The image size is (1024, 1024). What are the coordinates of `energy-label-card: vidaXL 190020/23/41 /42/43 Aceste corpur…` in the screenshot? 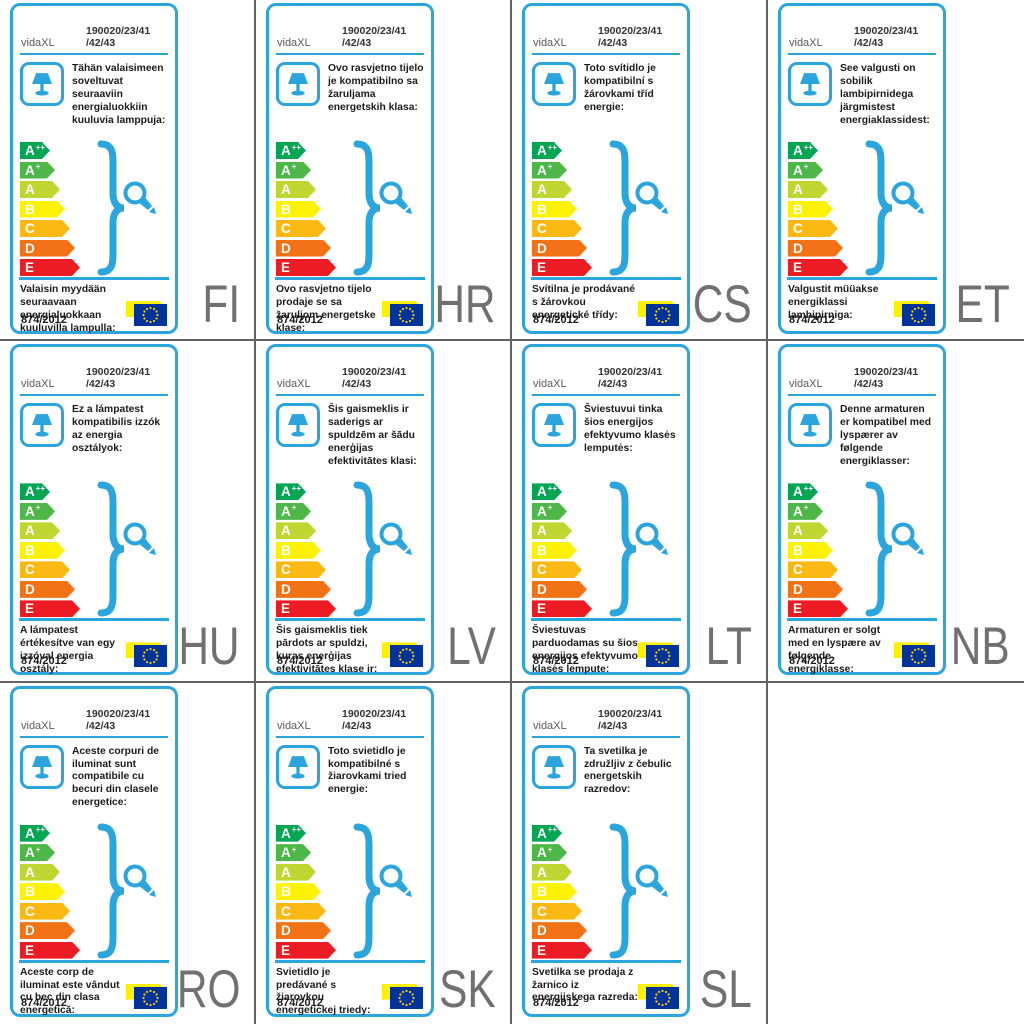 It's located at (94, 851).